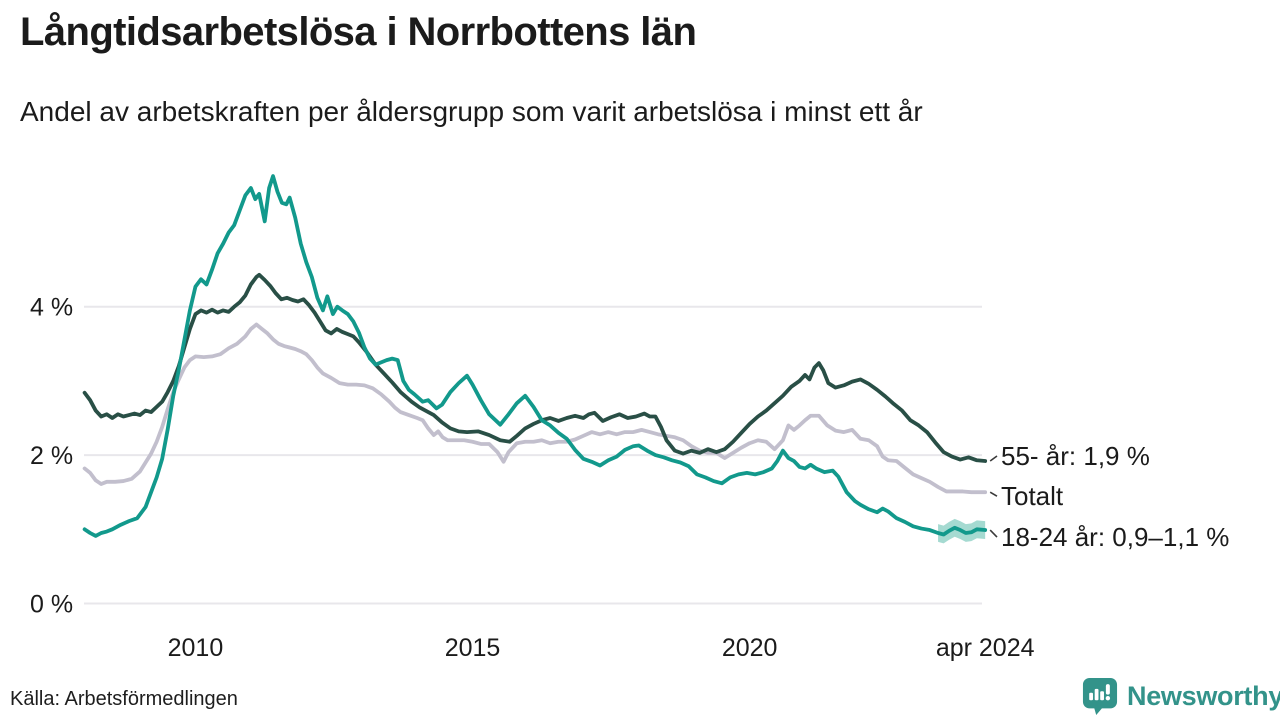  What do you see at coordinates (1075, 456) in the screenshot?
I see `series-end-label-55: 55- år: 1,9 %` at bounding box center [1075, 456].